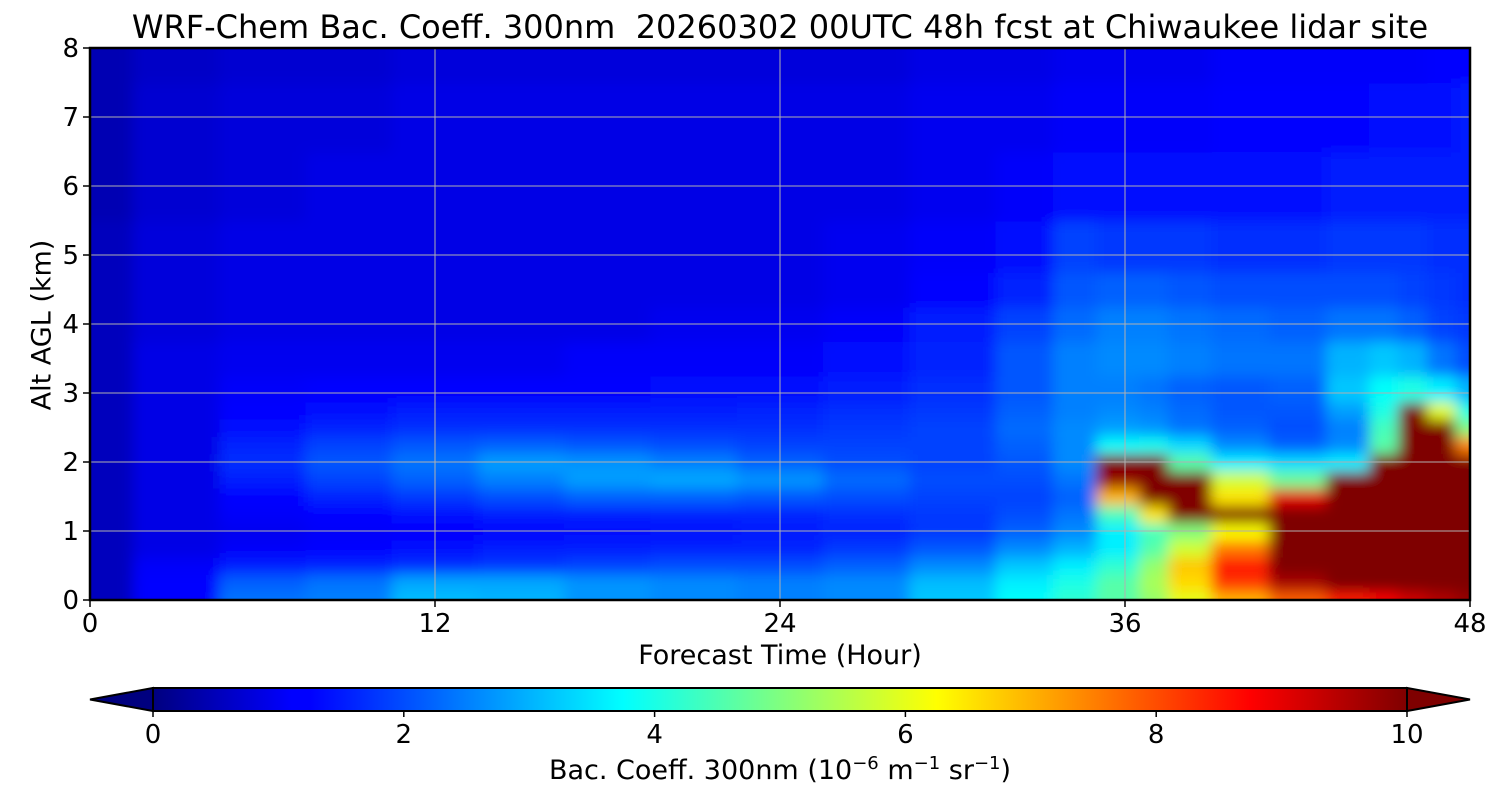 This screenshot has height=800, width=1500. What do you see at coordinates (1124, 624) in the screenshot?
I see `x-tick-label: 36` at bounding box center [1124, 624].